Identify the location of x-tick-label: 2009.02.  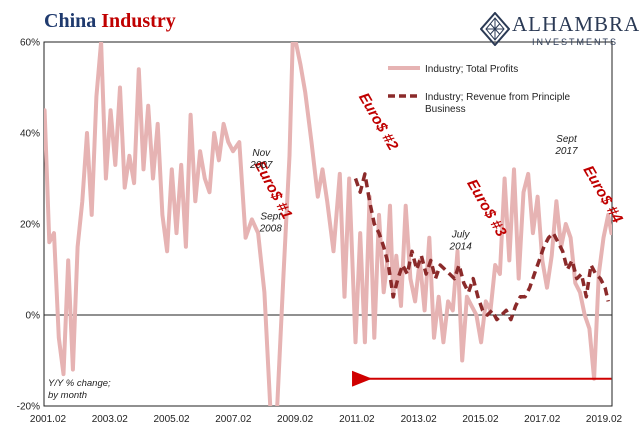
(295, 419).